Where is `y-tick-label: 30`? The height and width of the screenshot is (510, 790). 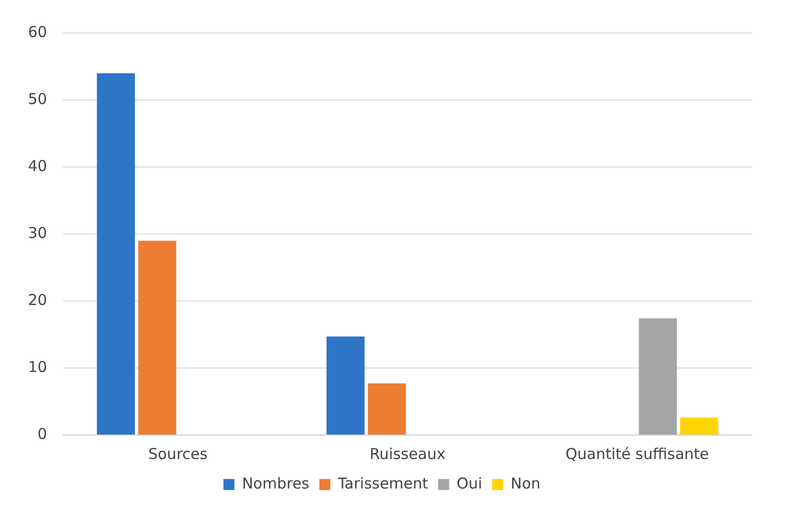 y-tick-label: 30 is located at coordinates (38, 233).